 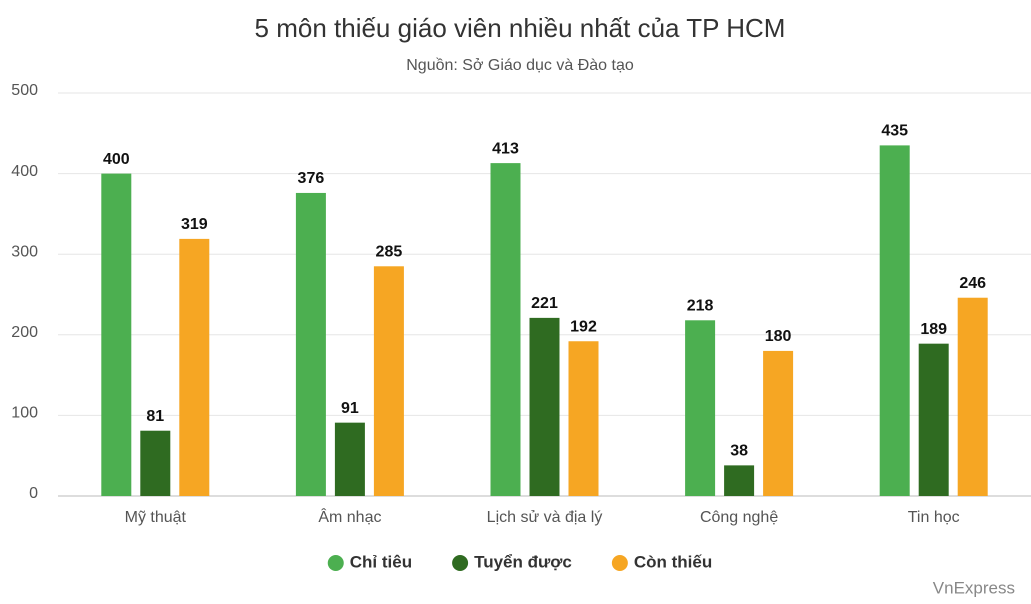 I want to click on data-label: 376, so click(x=311, y=178).